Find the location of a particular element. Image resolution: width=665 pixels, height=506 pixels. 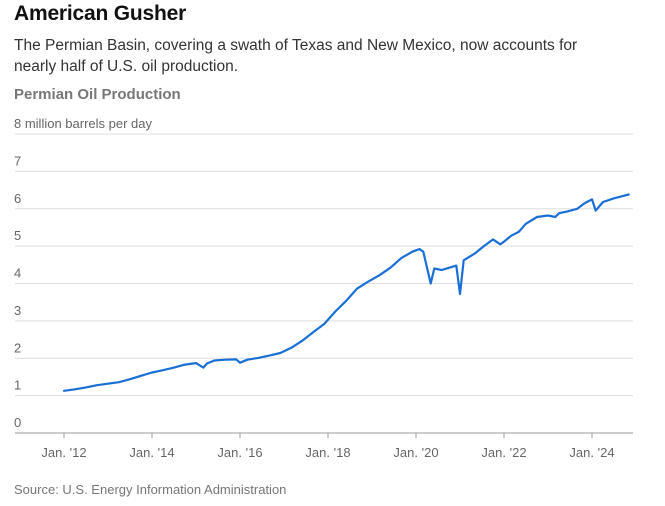

chart-title: Permian Oil Production is located at coordinates (97, 94).